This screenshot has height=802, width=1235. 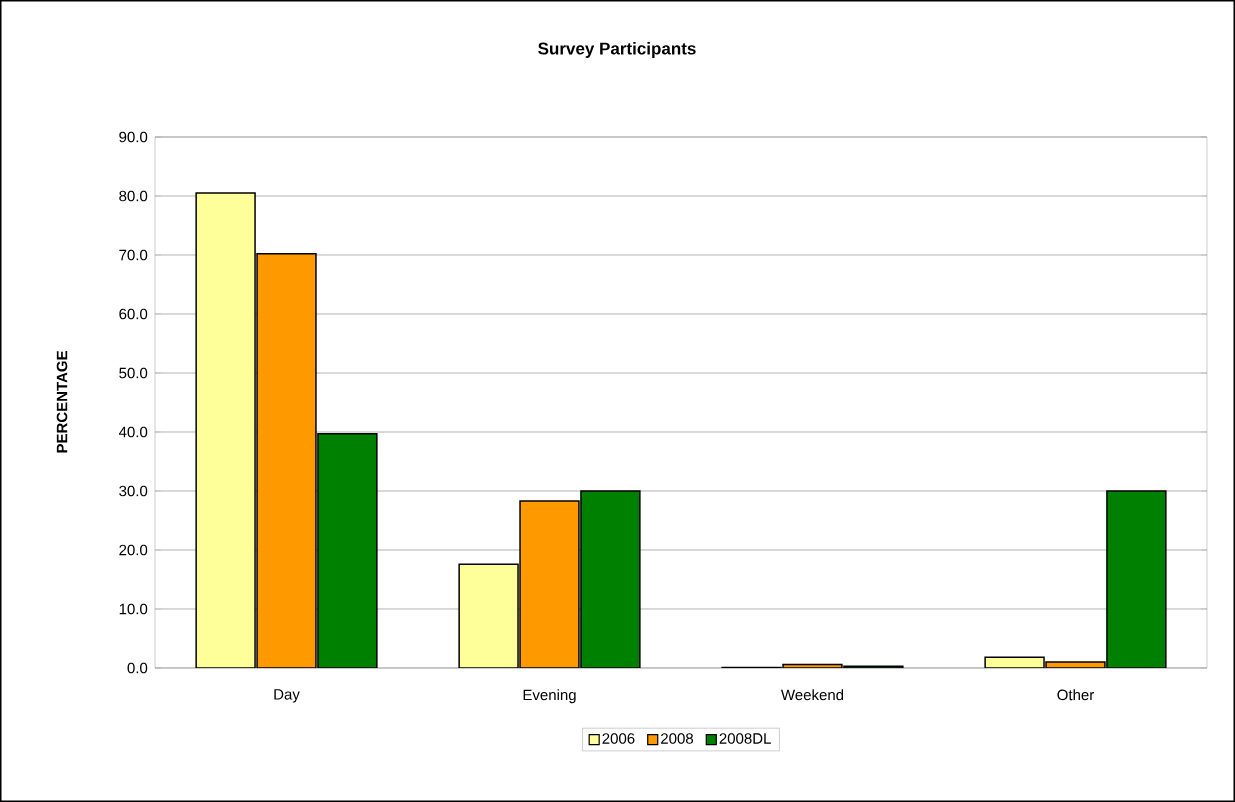 I want to click on chart-title: Survey Participants, so click(x=617, y=50).